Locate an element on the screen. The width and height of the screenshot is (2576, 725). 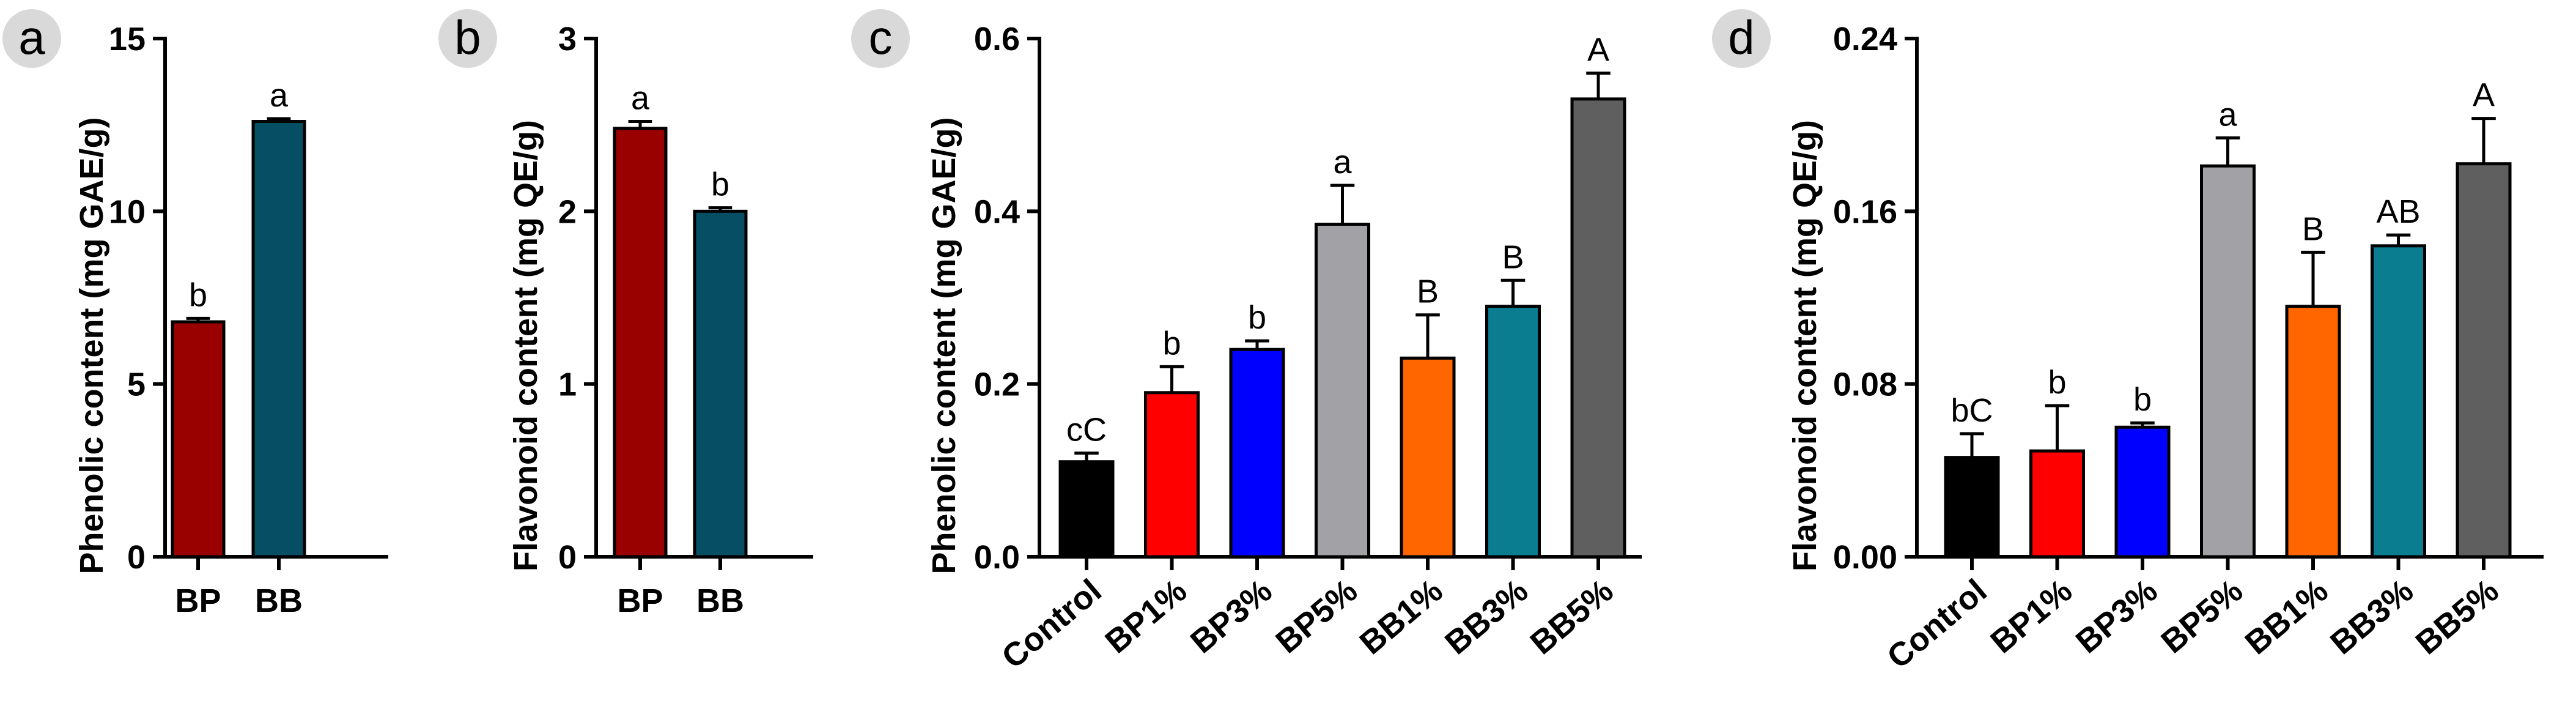
panel-c-xtick-label: Control is located at coordinates (1052, 623).